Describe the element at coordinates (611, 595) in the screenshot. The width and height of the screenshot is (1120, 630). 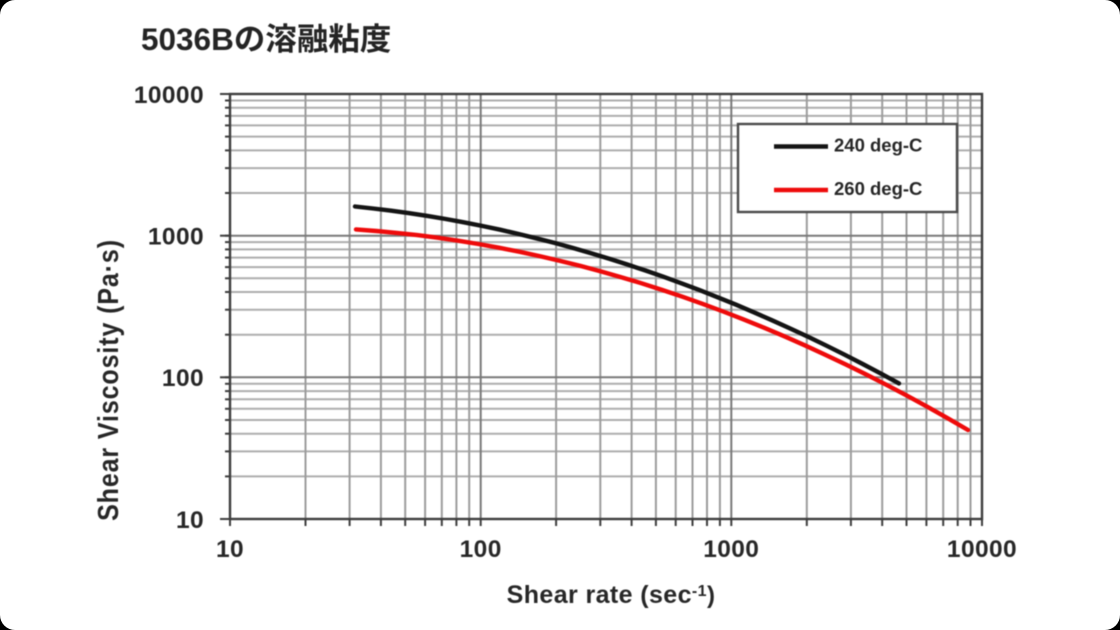
I see `svg-text: Shear rate (sec-1)` at that location.